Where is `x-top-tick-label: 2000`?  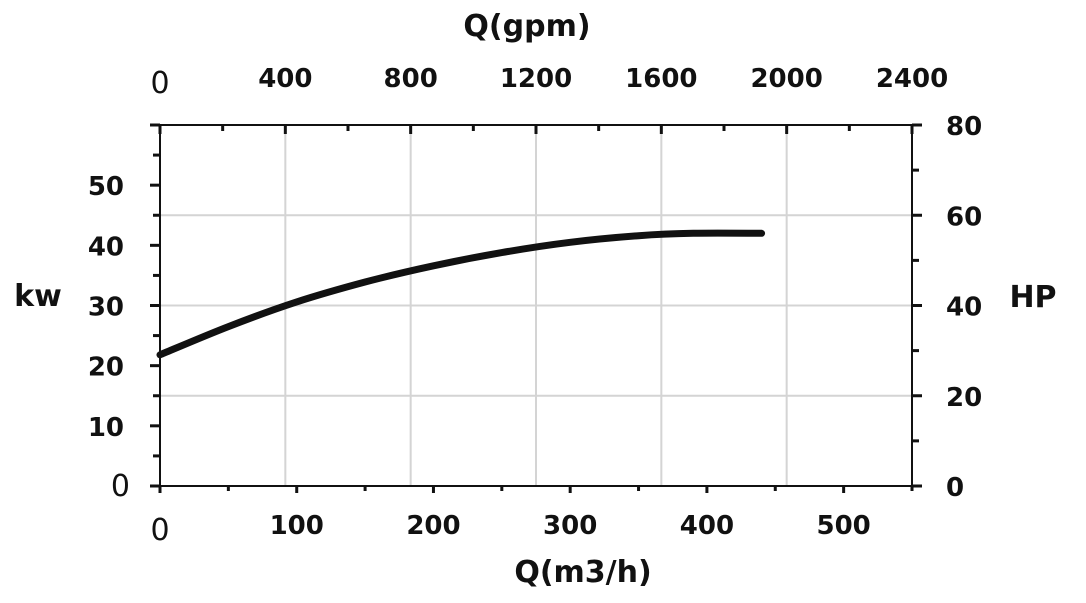 x-top-tick-label: 2000 is located at coordinates (786, 79).